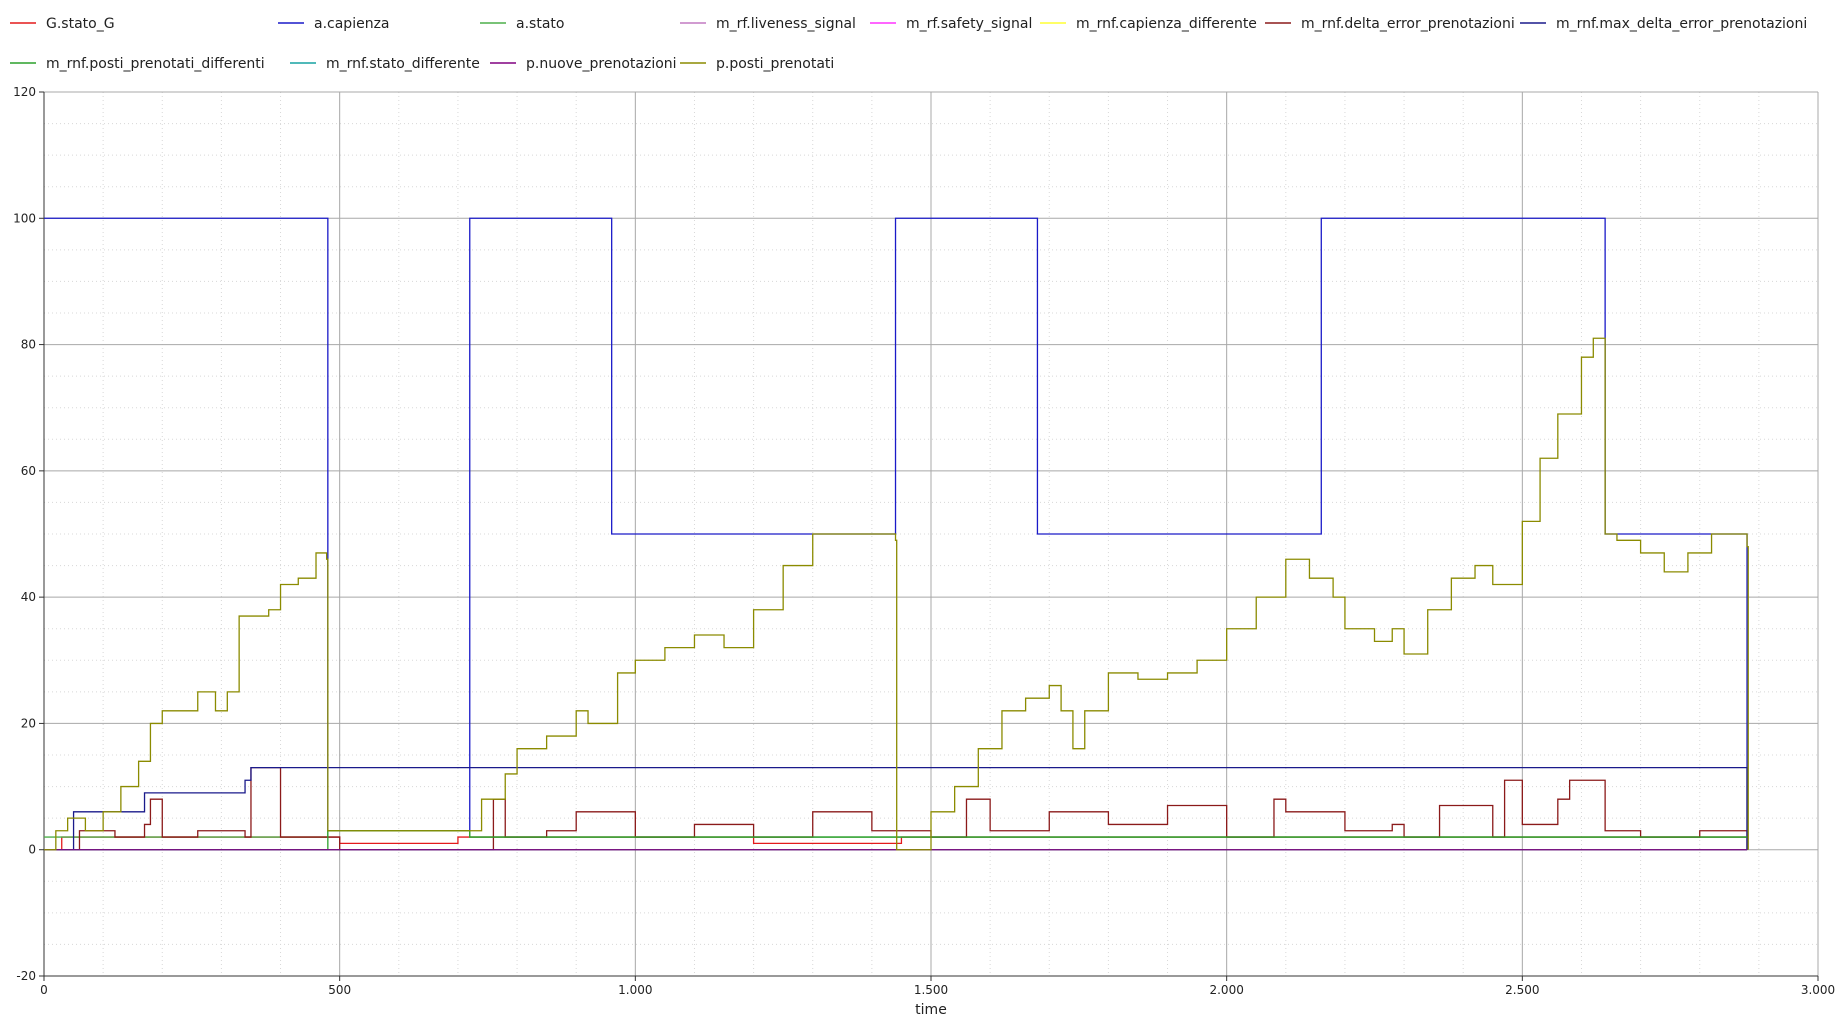 This screenshot has width=1842, height=1024. I want to click on y-tick-label: 120, so click(24, 92).